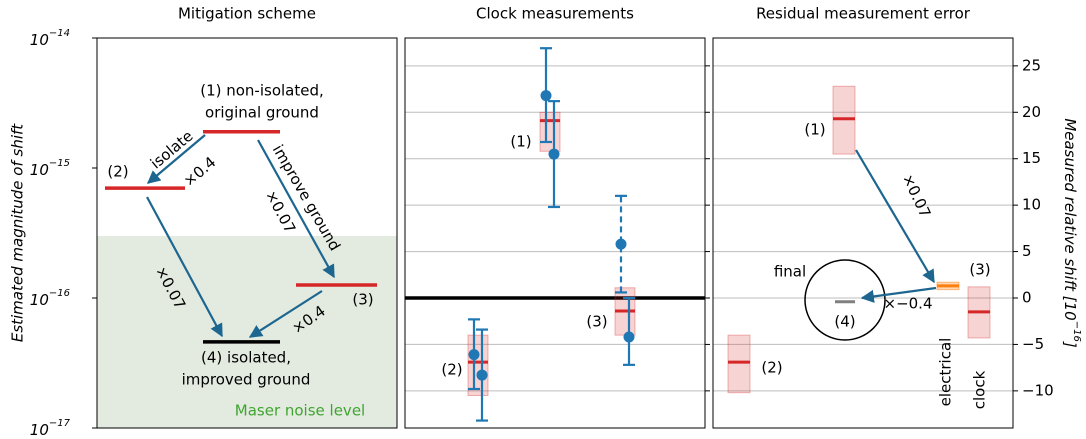 The width and height of the screenshot is (1086, 439). Describe the element at coordinates (246, 358) in the screenshot. I see `level-label: (4) isolated,` at that location.